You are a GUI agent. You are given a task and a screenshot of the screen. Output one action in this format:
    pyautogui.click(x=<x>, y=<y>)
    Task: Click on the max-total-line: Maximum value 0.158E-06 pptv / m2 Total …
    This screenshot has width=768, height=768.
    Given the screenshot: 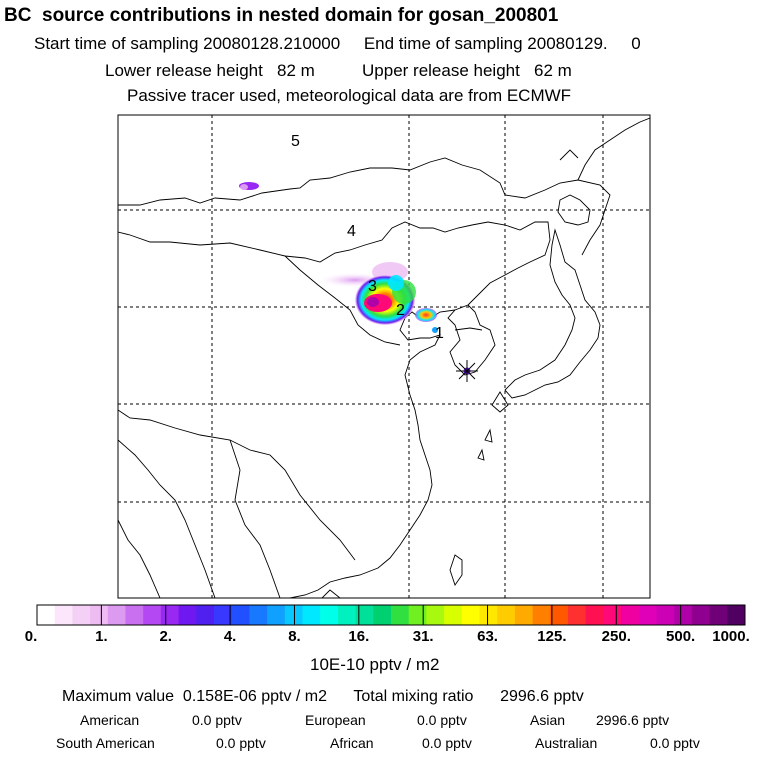 What is the action you would take?
    pyautogui.click(x=323, y=696)
    